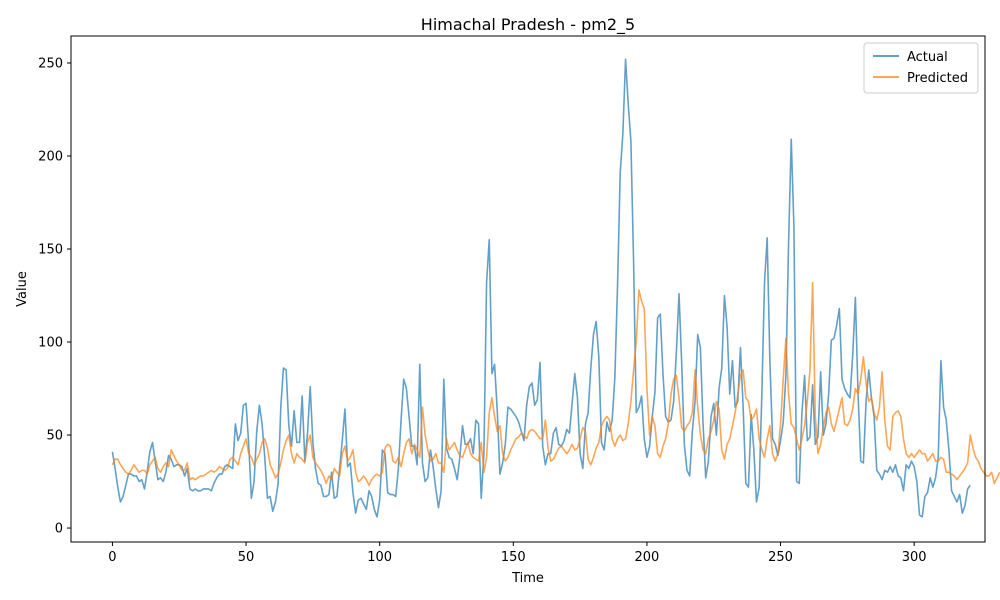  I want to click on x-tick-label: 300, so click(914, 557).